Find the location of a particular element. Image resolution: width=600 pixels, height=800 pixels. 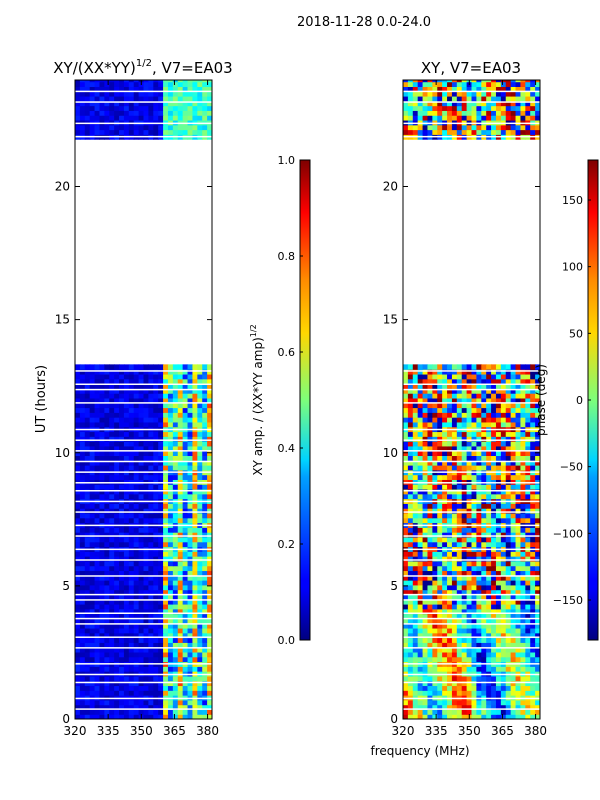

flagged-row is located at coordinates (471, 102).